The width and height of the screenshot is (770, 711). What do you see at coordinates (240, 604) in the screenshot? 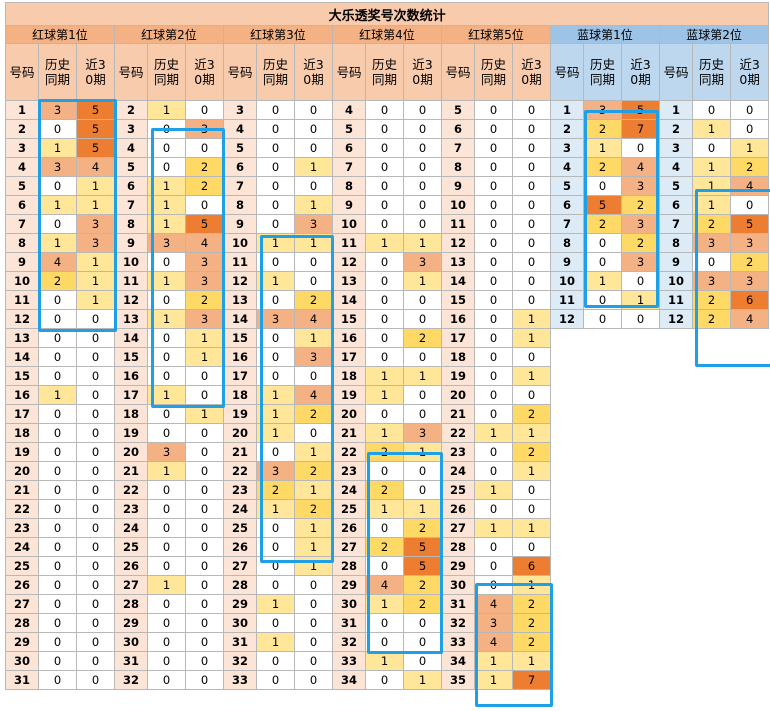
I see `ball-number-cell: 29` at bounding box center [240, 604].